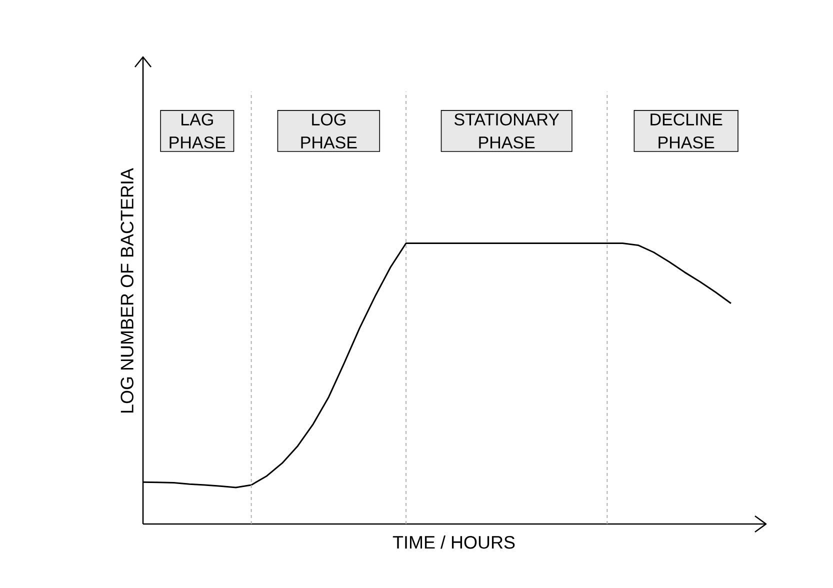 The height and width of the screenshot is (588, 833). I want to click on y-axis-title: LOG NUMBER OF BACTERIA, so click(127, 290).